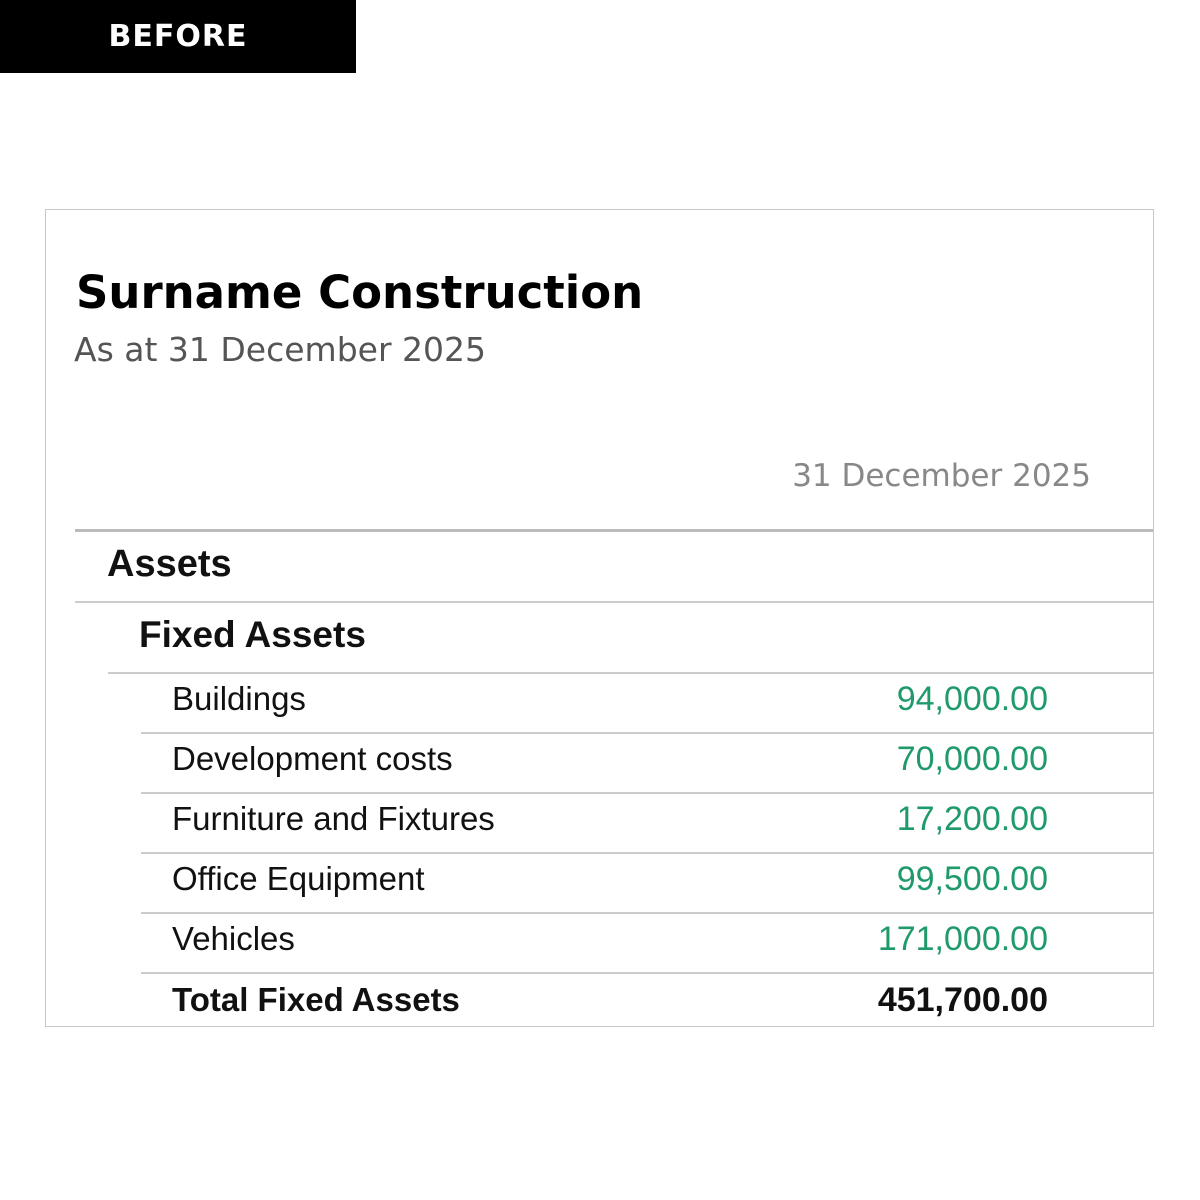  I want to click on row-label-office-equipment: Office Equipment, so click(298, 878).